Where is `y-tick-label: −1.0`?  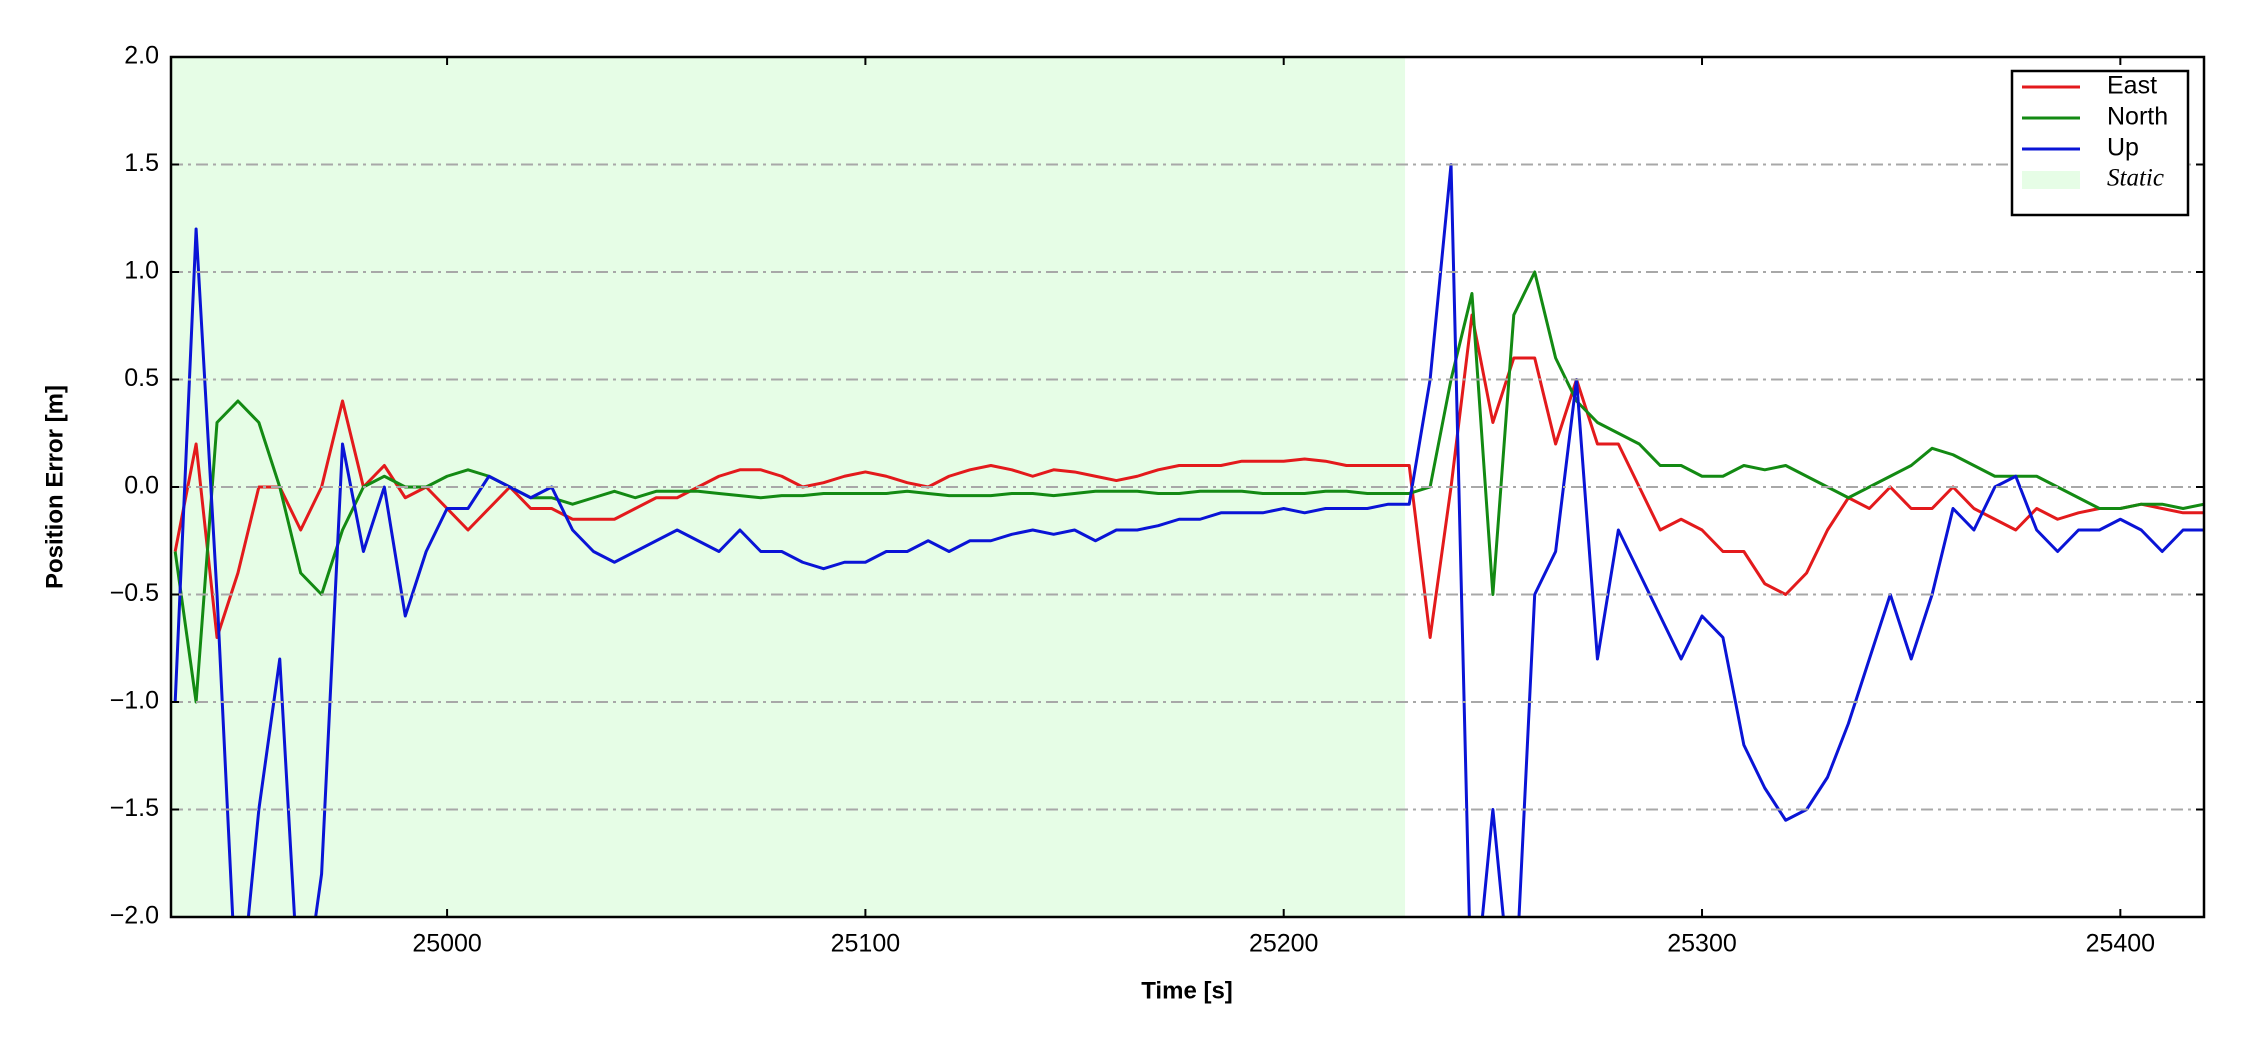
y-tick-label: −1.0 is located at coordinates (134, 701).